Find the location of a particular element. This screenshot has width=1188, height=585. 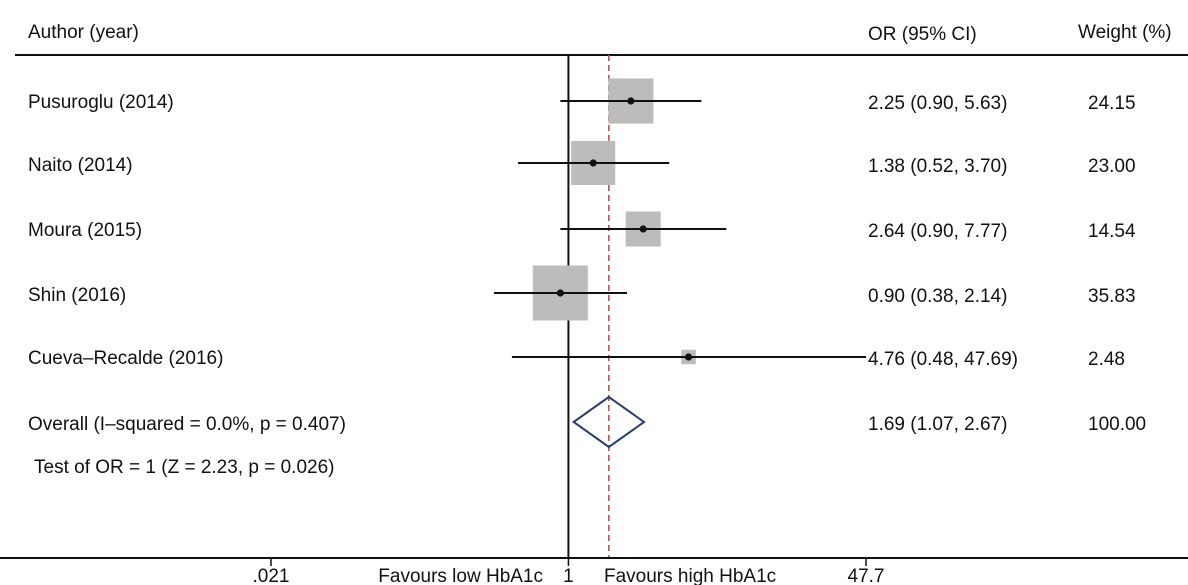

ci-text: 2.25 (0.90, 5.63) is located at coordinates (937, 103).